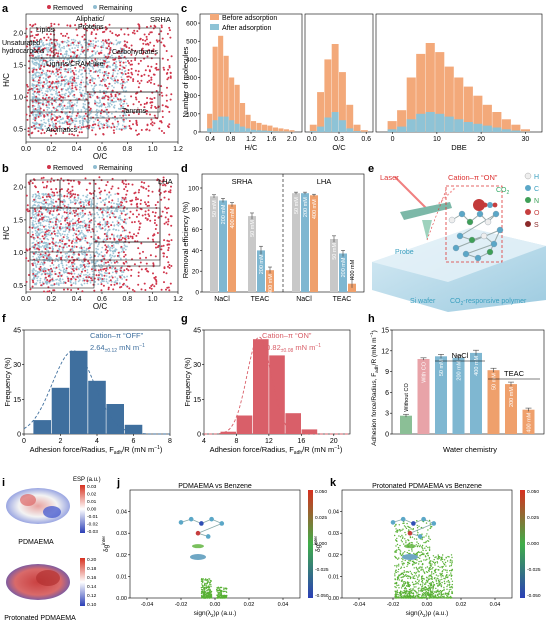  Describe the element at coordinates (293, 423) in the screenshot. I see `histogram-bar` at that location.